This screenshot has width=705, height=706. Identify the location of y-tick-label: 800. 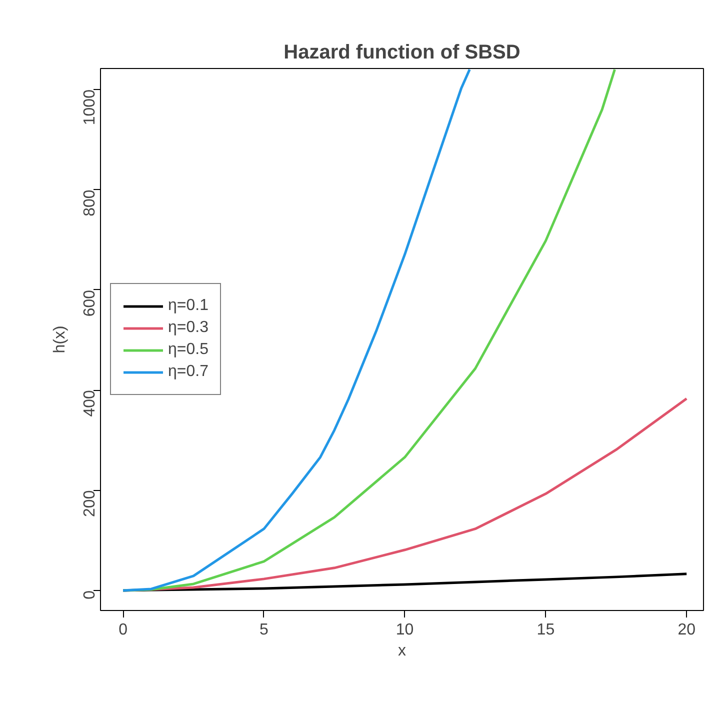
(90, 203).